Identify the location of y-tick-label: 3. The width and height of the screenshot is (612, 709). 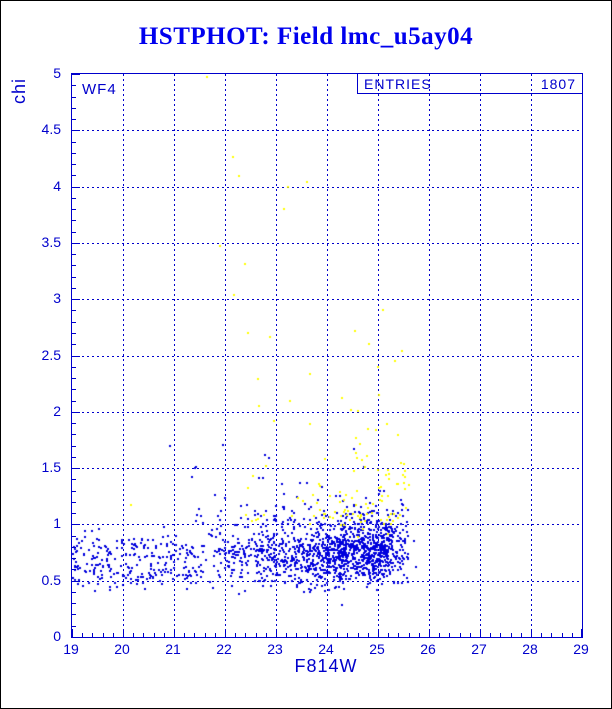
(57, 298).